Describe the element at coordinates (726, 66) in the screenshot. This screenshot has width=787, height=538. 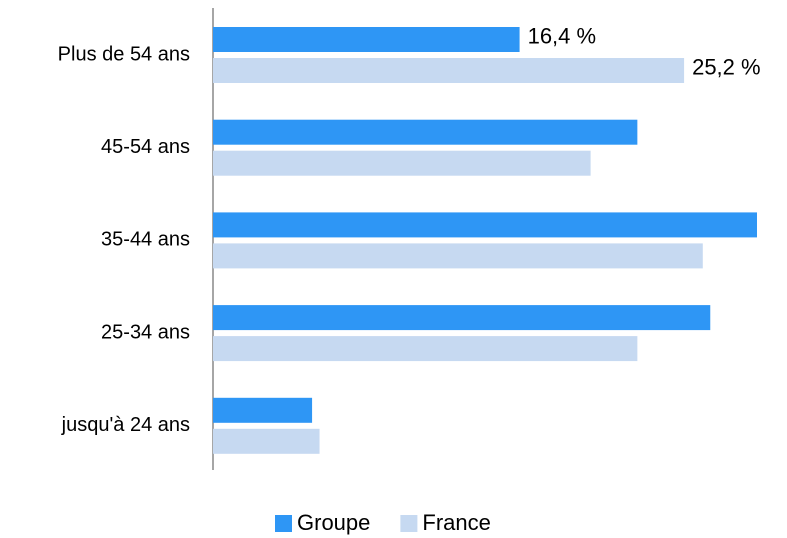
I see `value-label: 25,2 %` at that location.